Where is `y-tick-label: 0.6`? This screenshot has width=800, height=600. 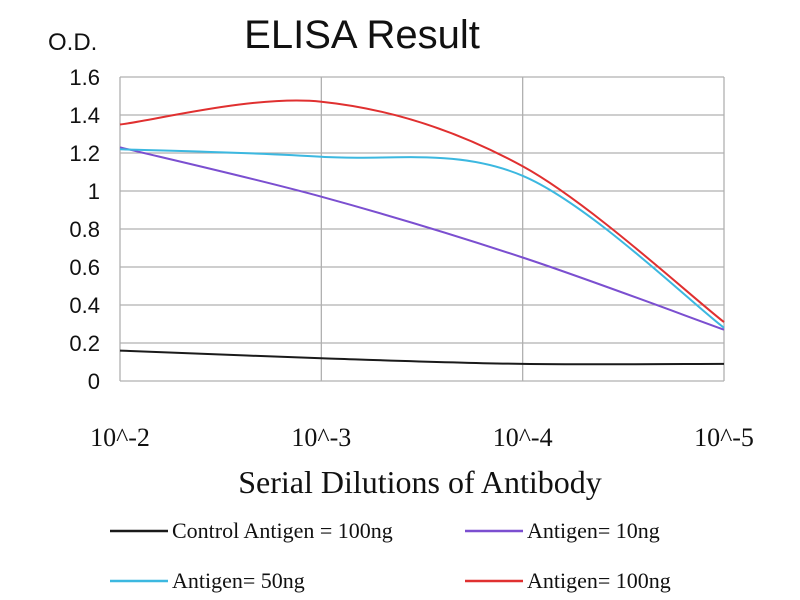
y-tick-label: 0.6 is located at coordinates (84, 267).